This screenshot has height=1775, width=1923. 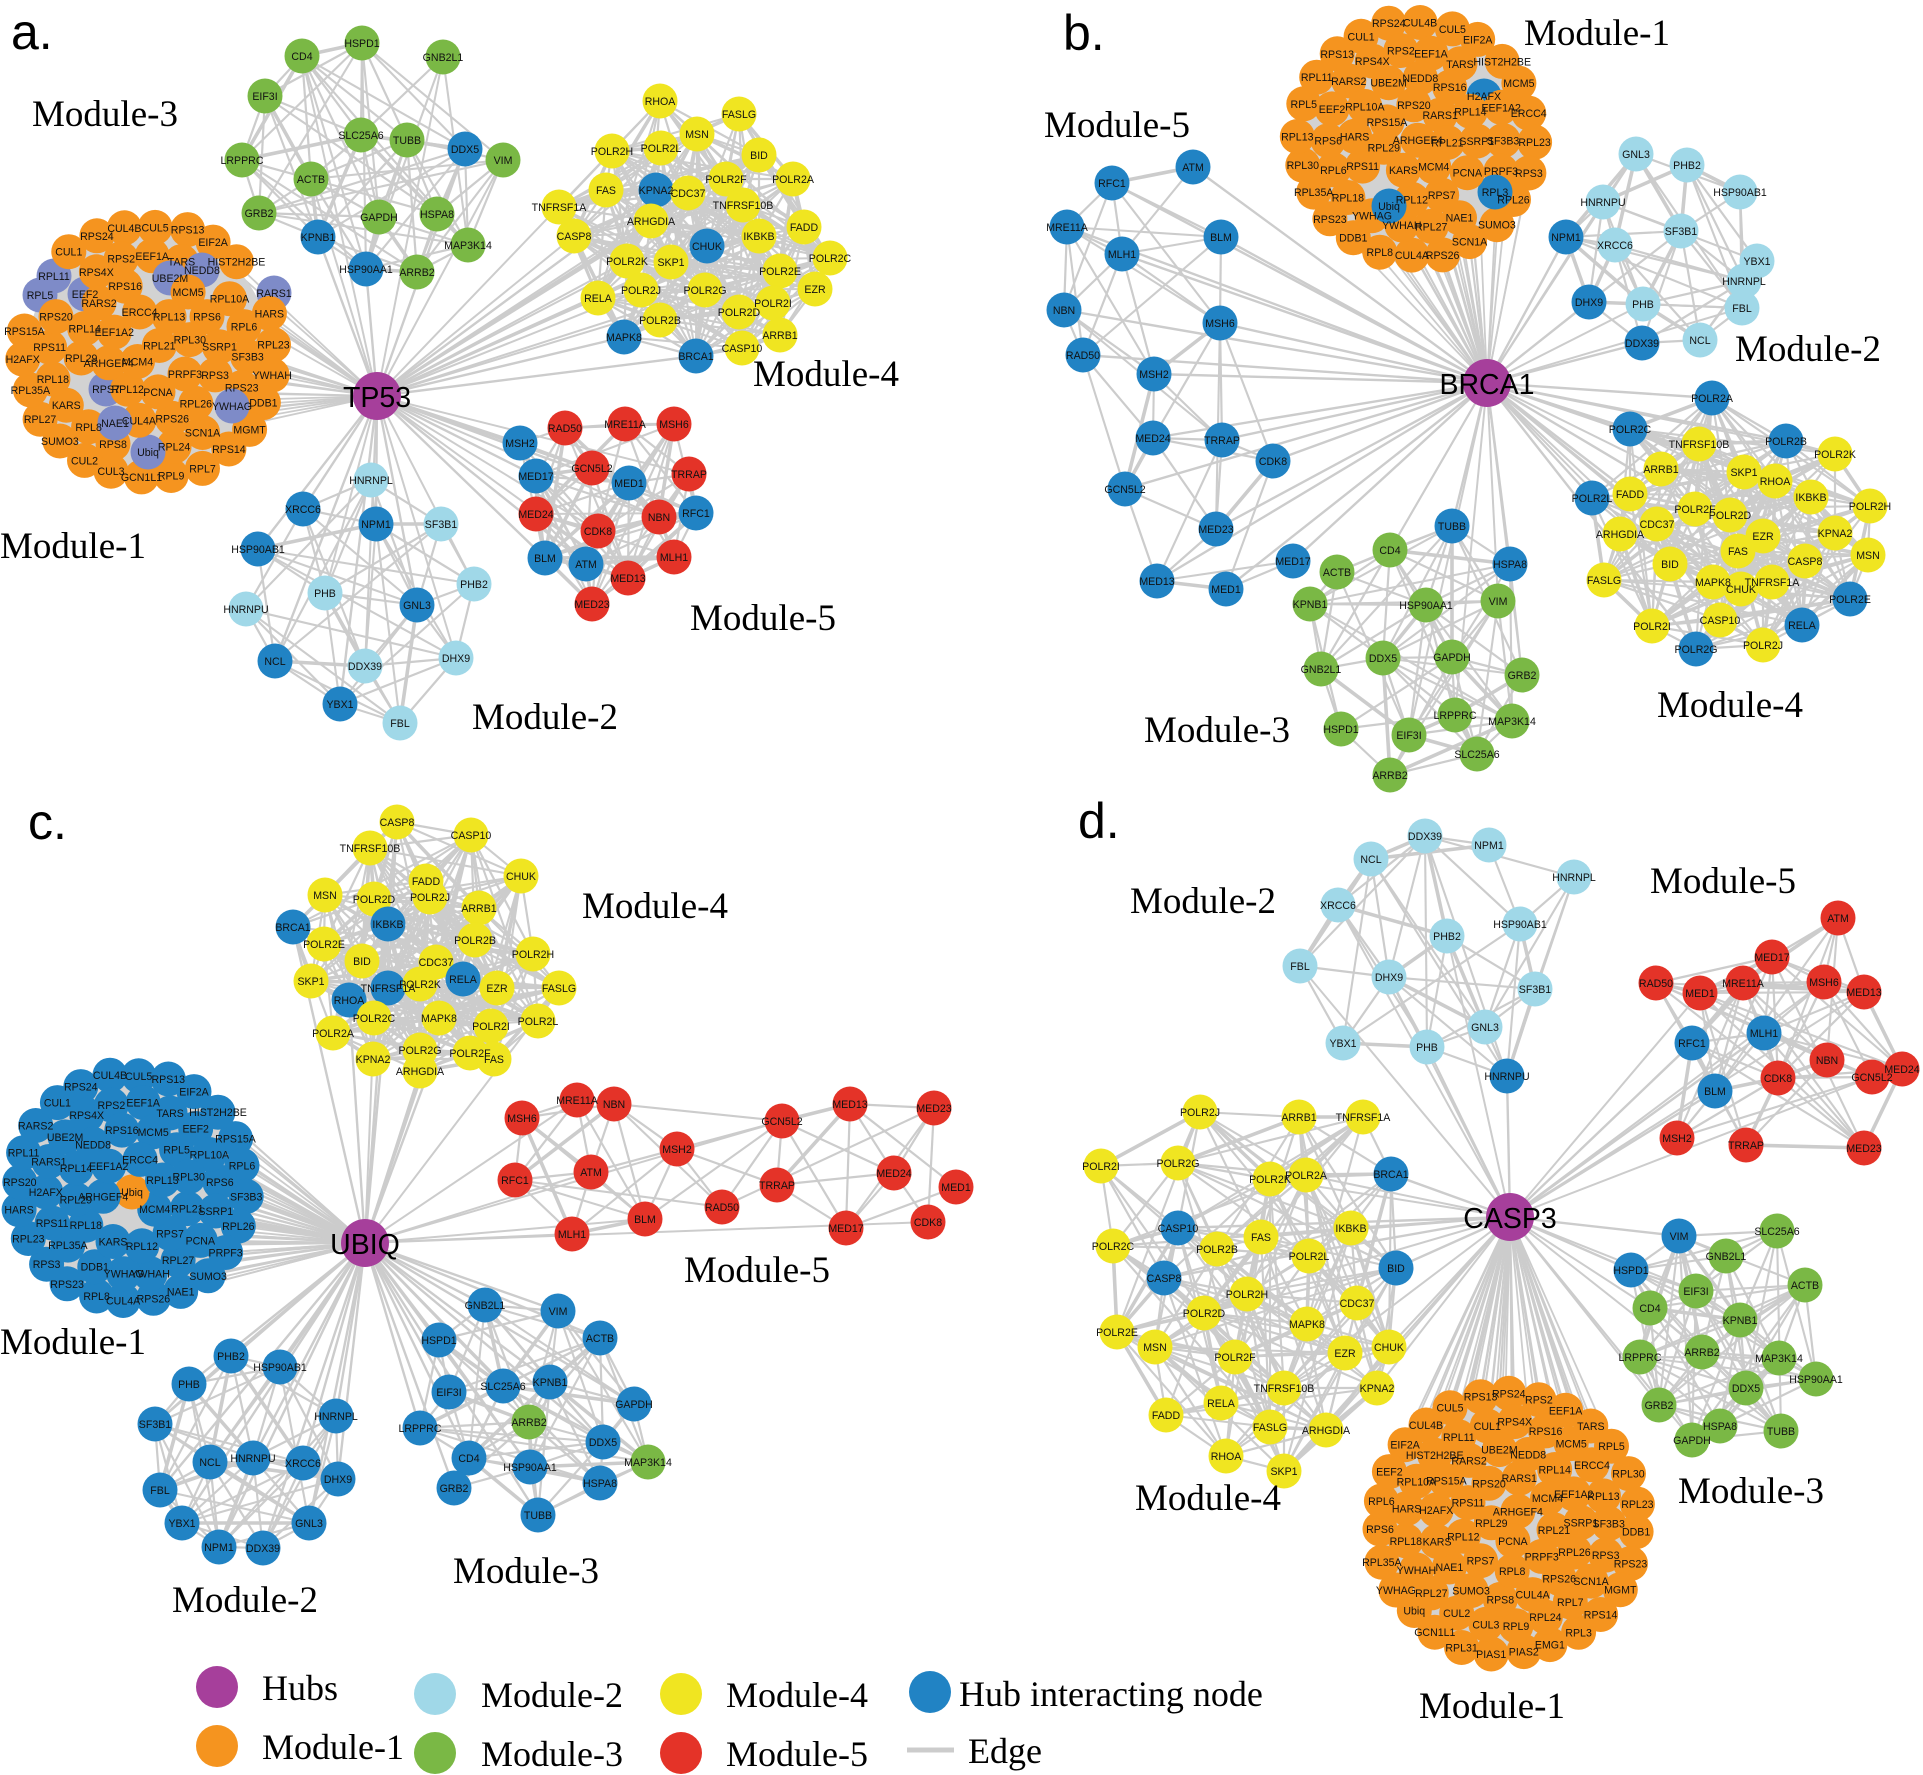 I want to click on svg-text: RPL10A, so click(x=210, y=1156).